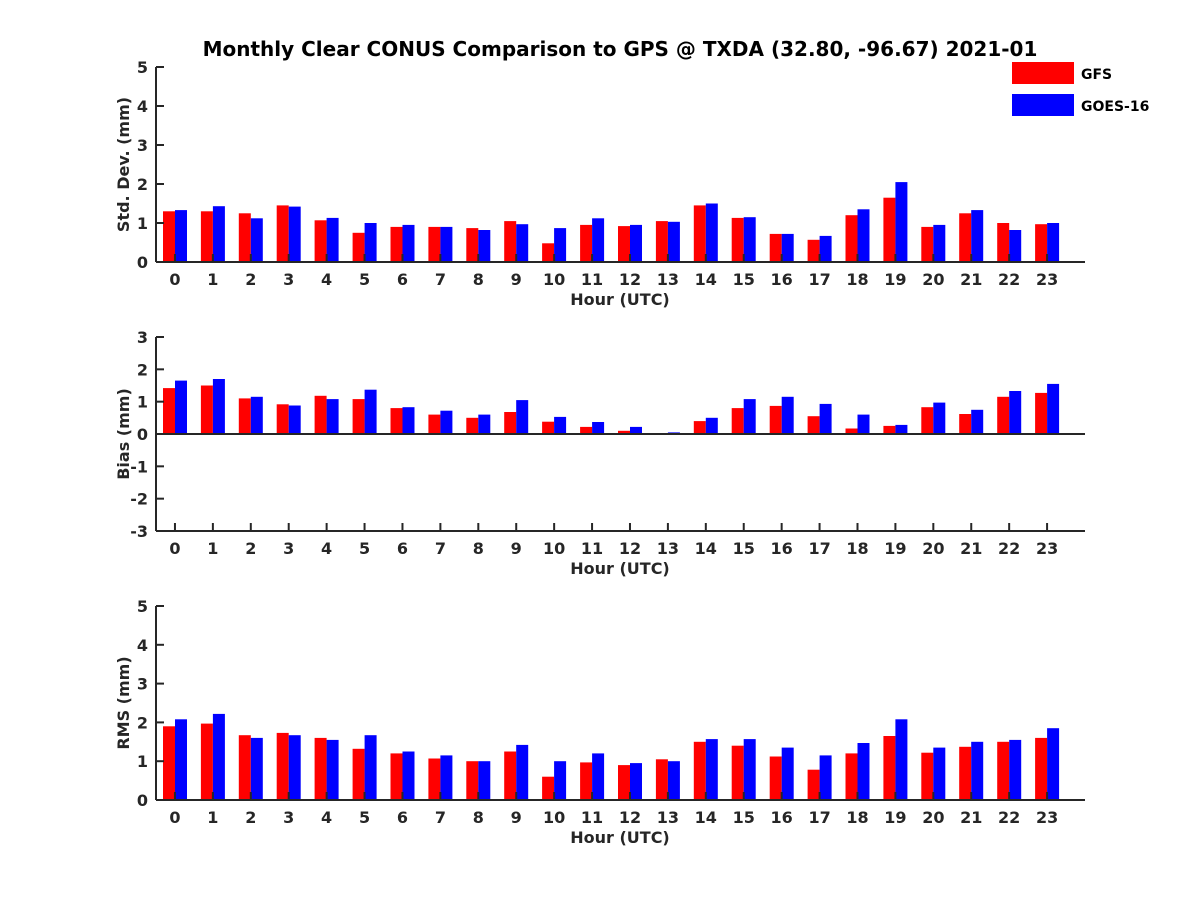  Describe the element at coordinates (142, 606) in the screenshot. I see `y-tick-label: 5` at that location.